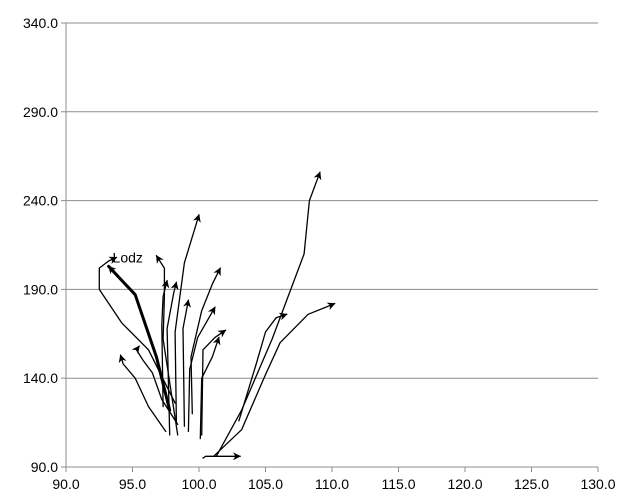  I want to click on y-tick-label: 290.0, so click(40, 112).